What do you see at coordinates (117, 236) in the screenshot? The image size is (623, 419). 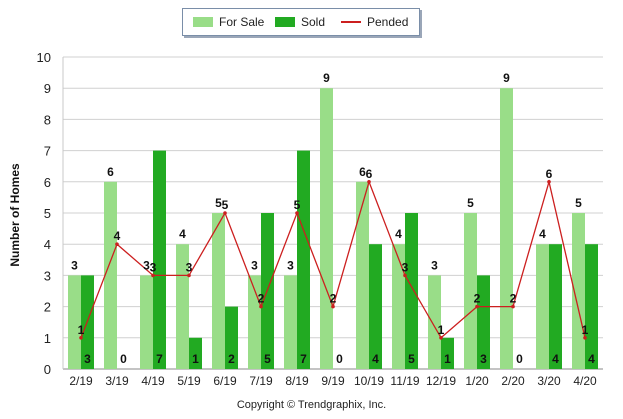 I see `data-label-pended: 4` at bounding box center [117, 236].